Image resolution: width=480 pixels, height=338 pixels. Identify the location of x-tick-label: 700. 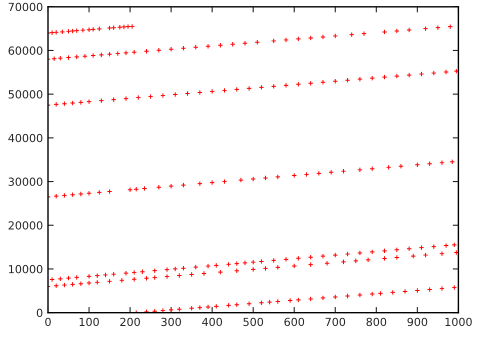
(336, 322).